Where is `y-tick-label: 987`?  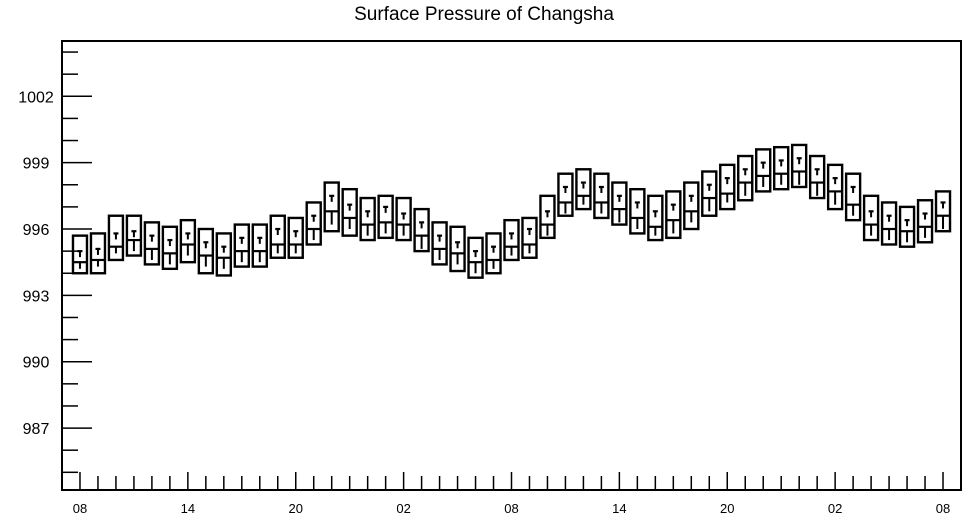 y-tick-label: 987 is located at coordinates (36, 429).